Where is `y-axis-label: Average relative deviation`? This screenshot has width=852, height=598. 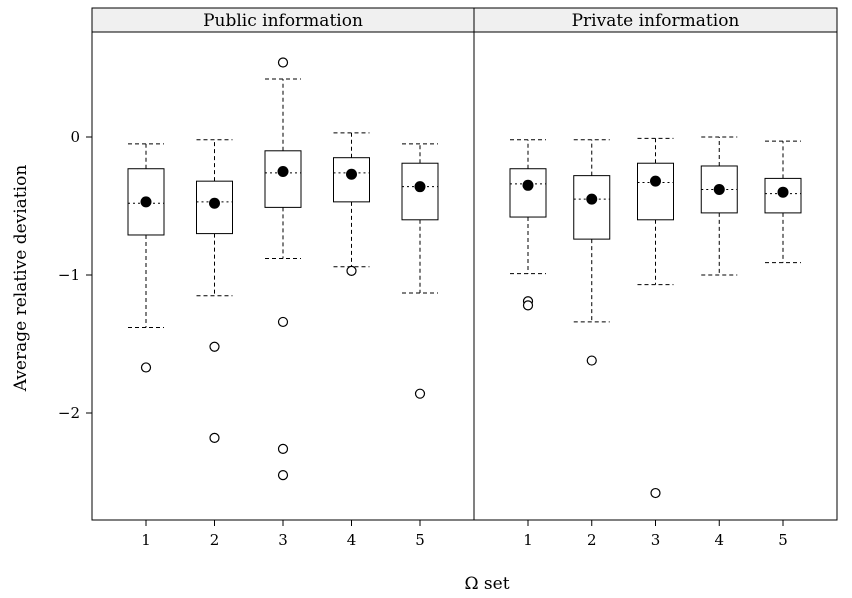 y-axis-label: Average relative deviation is located at coordinates (21, 279).